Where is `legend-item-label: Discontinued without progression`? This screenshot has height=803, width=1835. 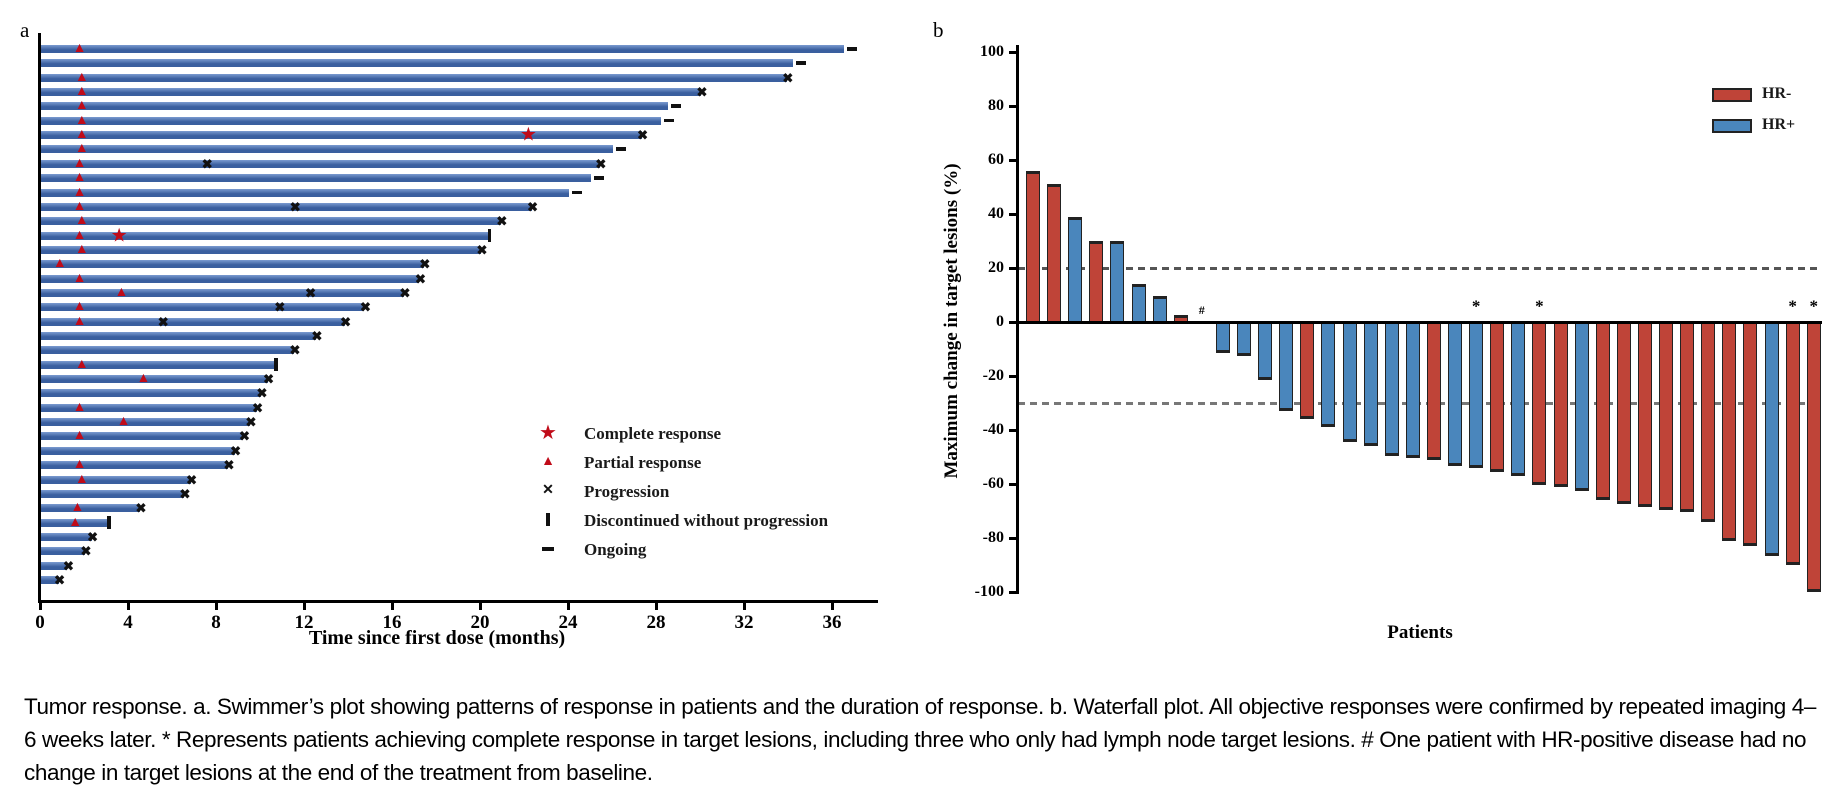
legend-item-label: Discontinued without progression is located at coordinates (706, 520).